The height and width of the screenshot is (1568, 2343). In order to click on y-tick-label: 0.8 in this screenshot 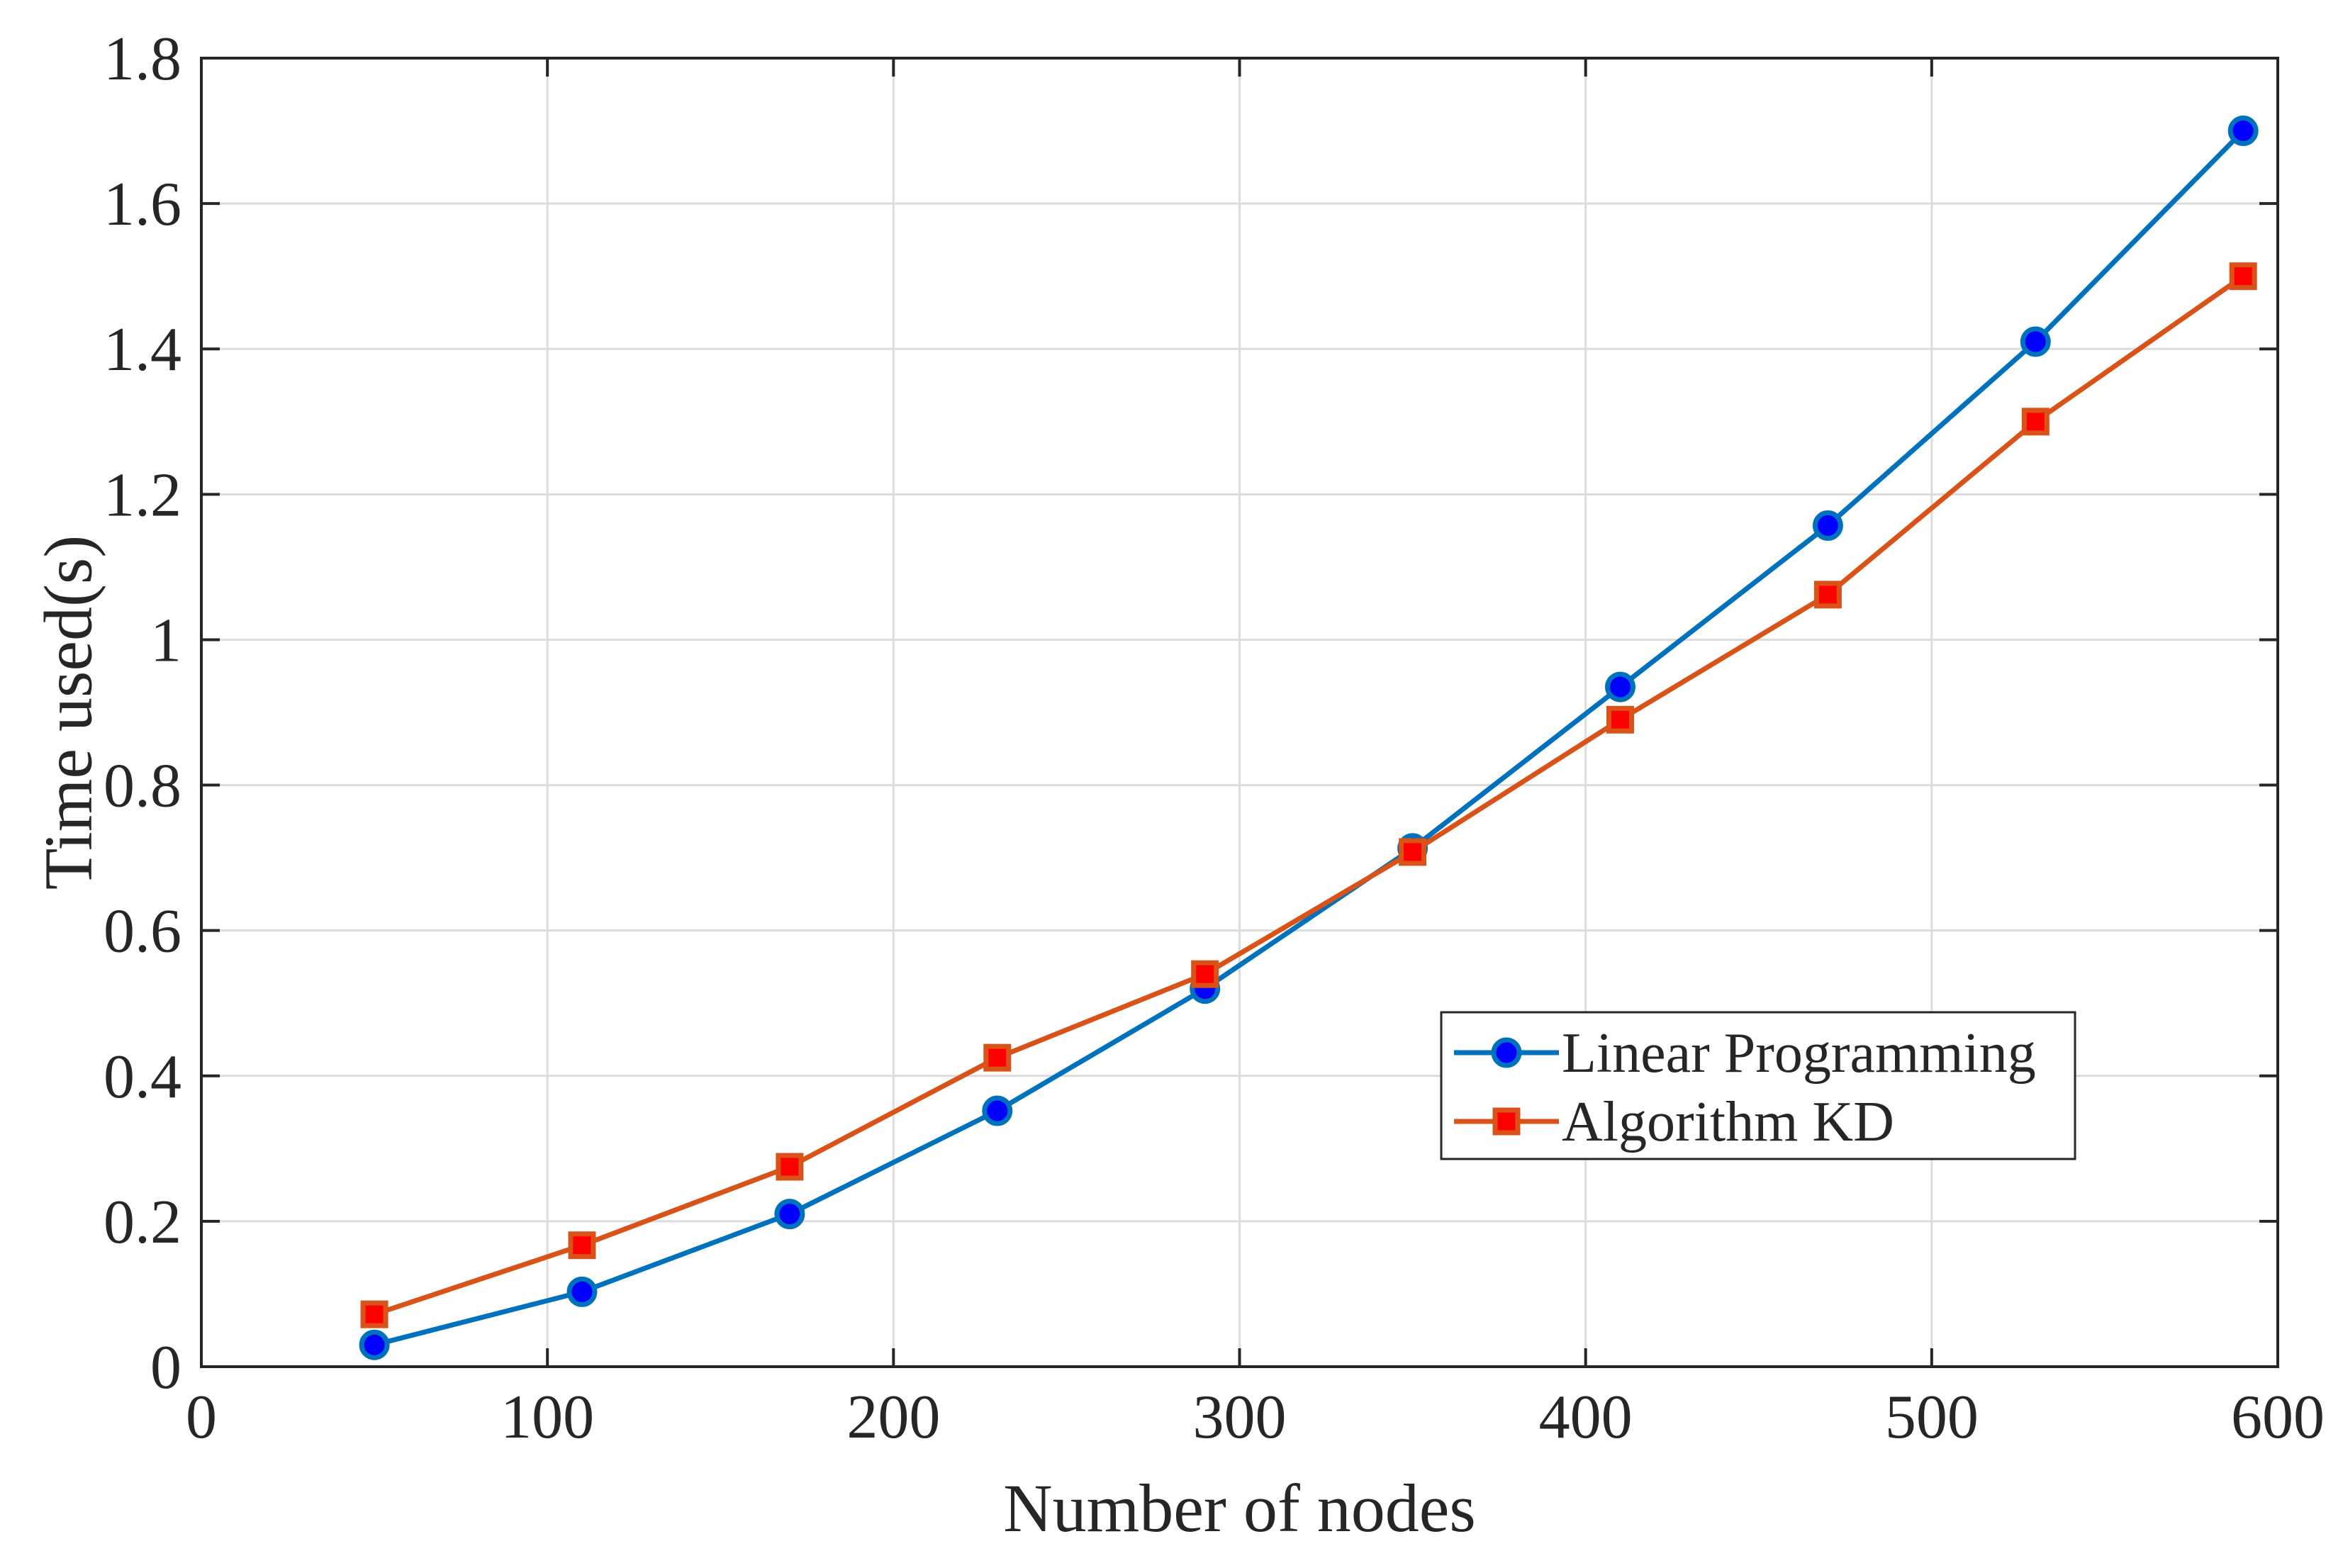, I will do `click(142, 786)`.